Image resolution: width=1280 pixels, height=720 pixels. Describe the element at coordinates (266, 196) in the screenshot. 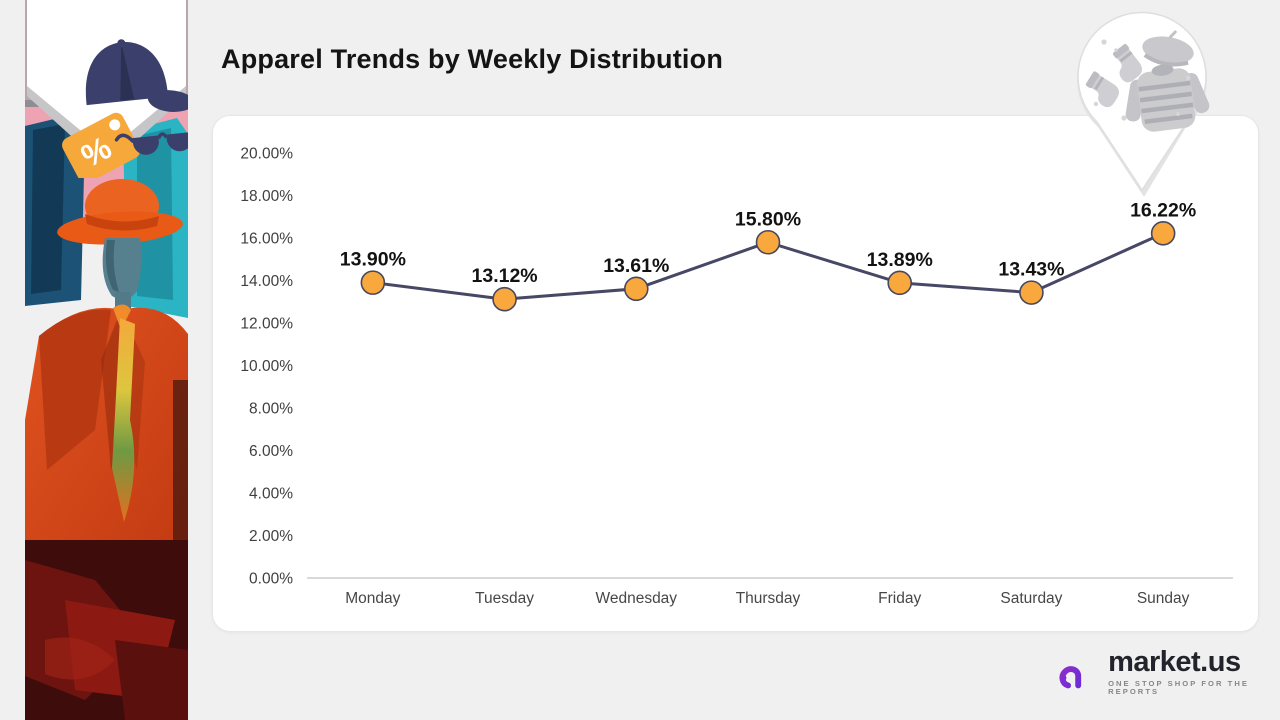

I see `y-tick-label: 18.00%` at that location.